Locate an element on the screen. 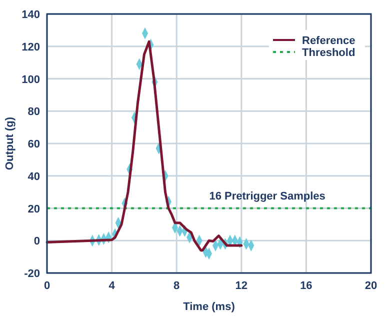 This screenshot has width=390, height=322. y-tick-label: 140 is located at coordinates (31, 15).